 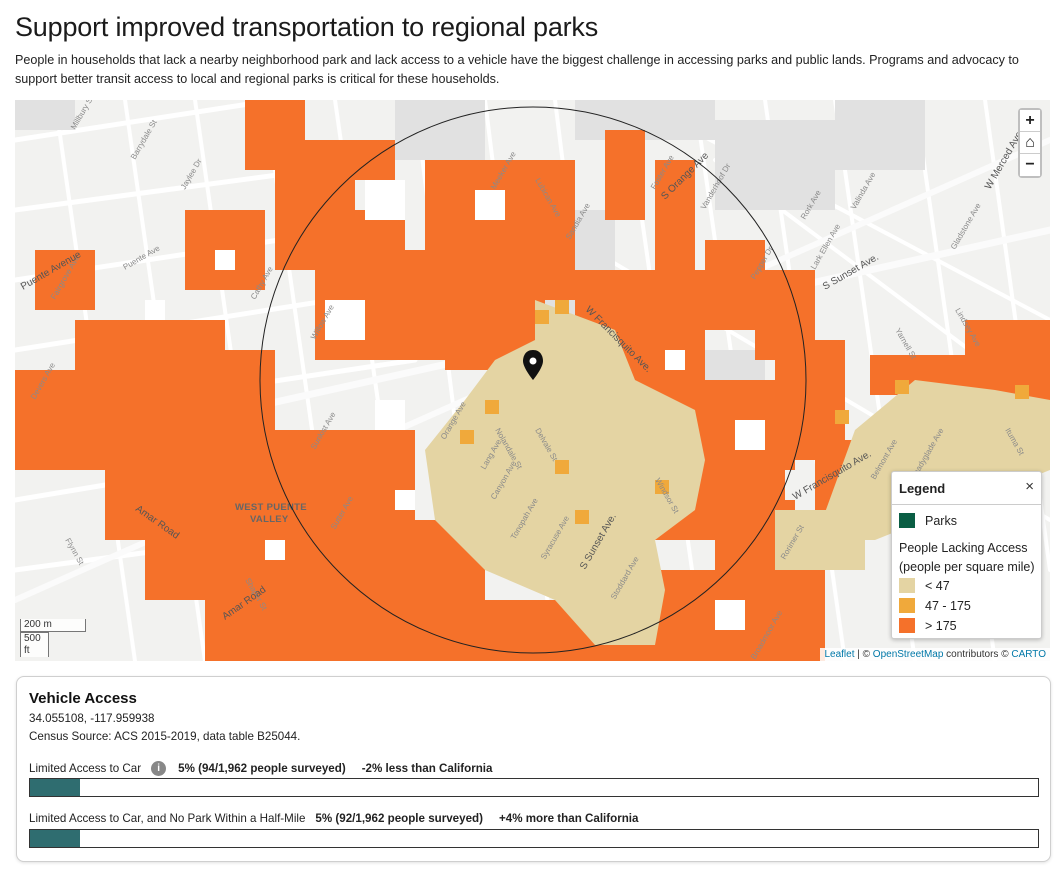 What do you see at coordinates (907, 585) in the screenshot?
I see `low-swatch` at bounding box center [907, 585].